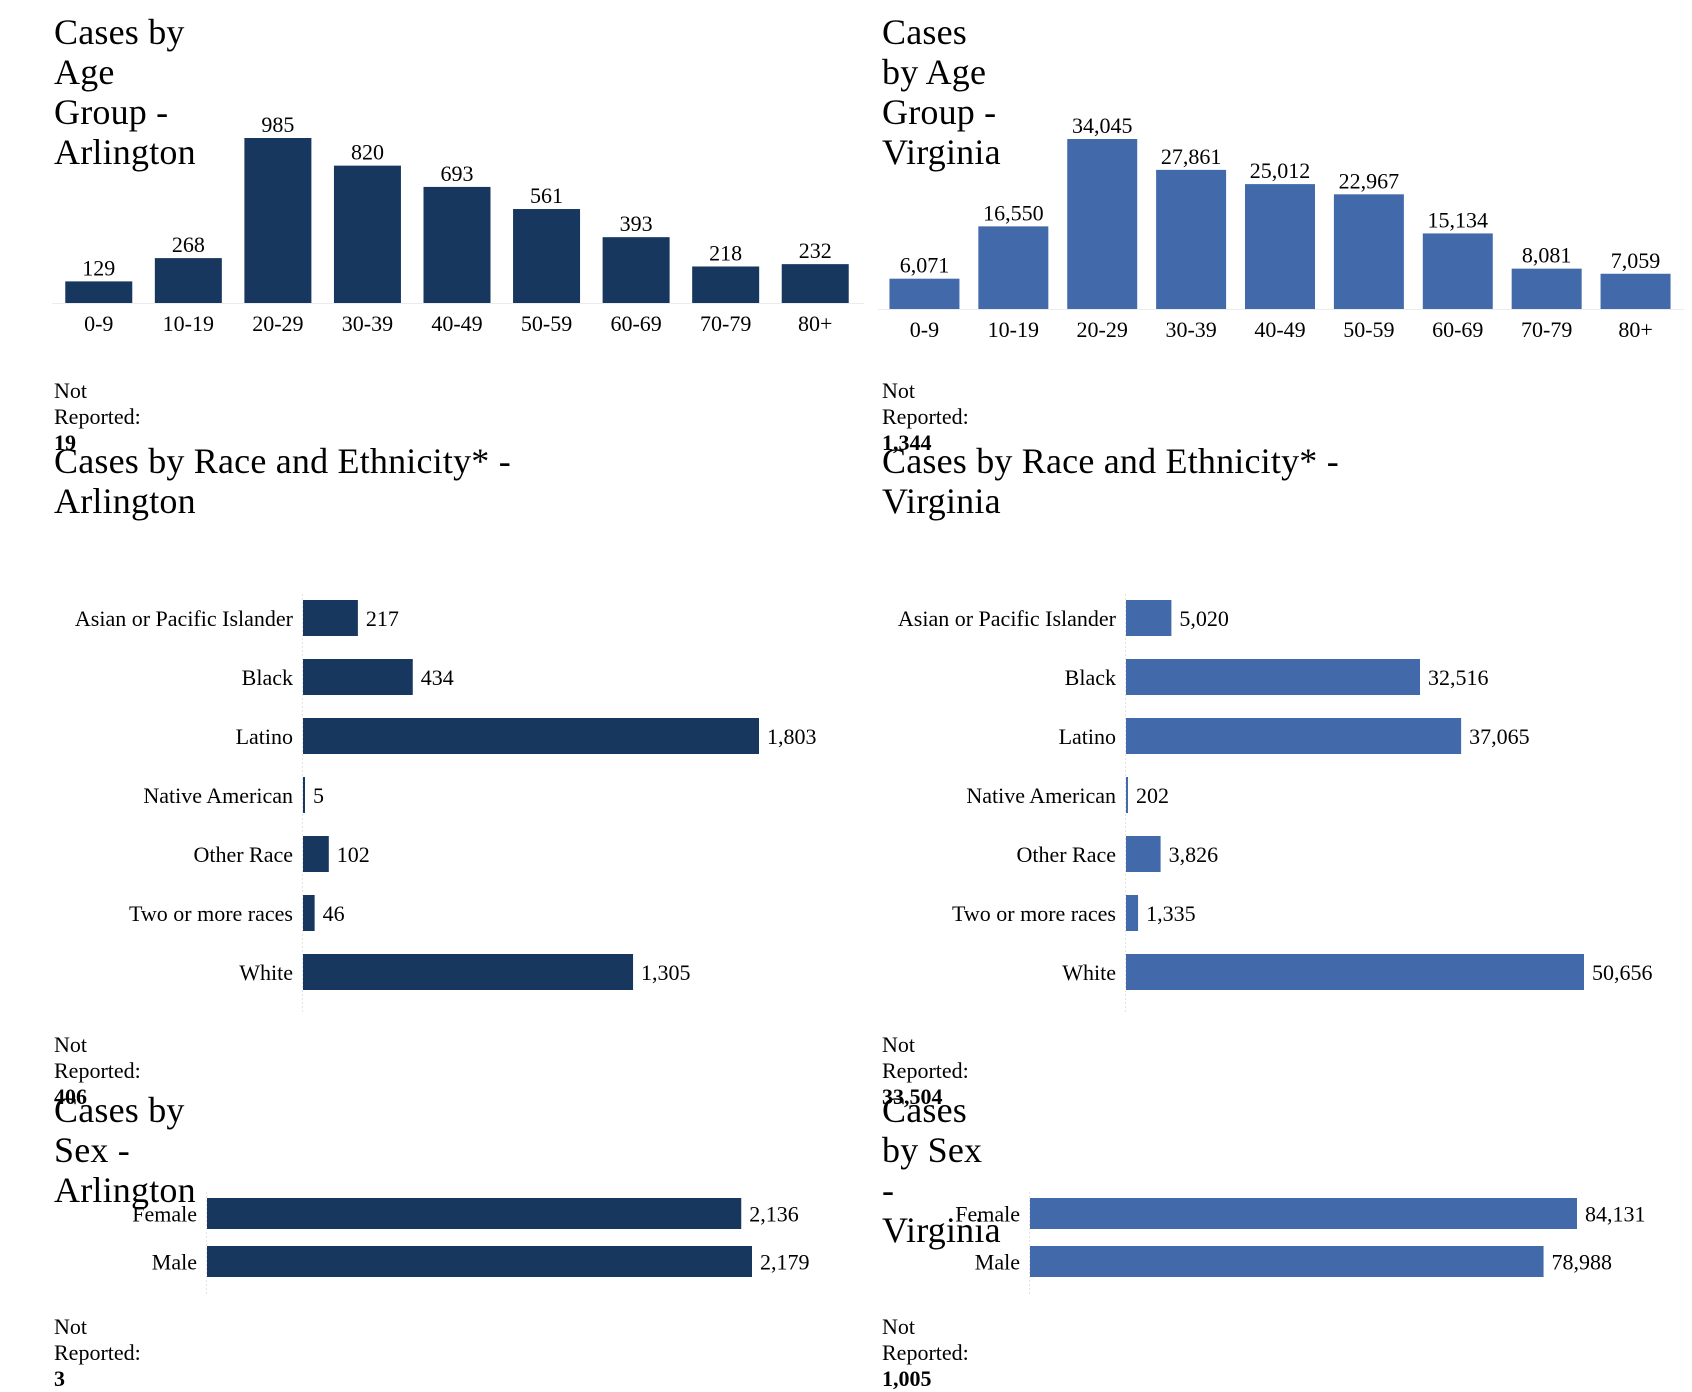 This screenshot has width=1692, height=1392. I want to click on data-label: 37,065, so click(1499, 736).